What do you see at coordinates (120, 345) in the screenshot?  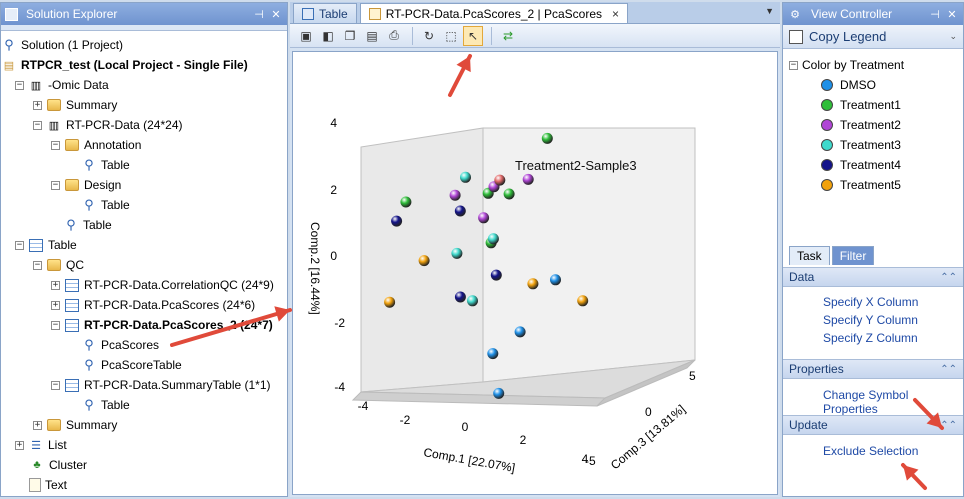 I see `tree-item-pcascores-view: ⚲ PcaScores` at bounding box center [120, 345].